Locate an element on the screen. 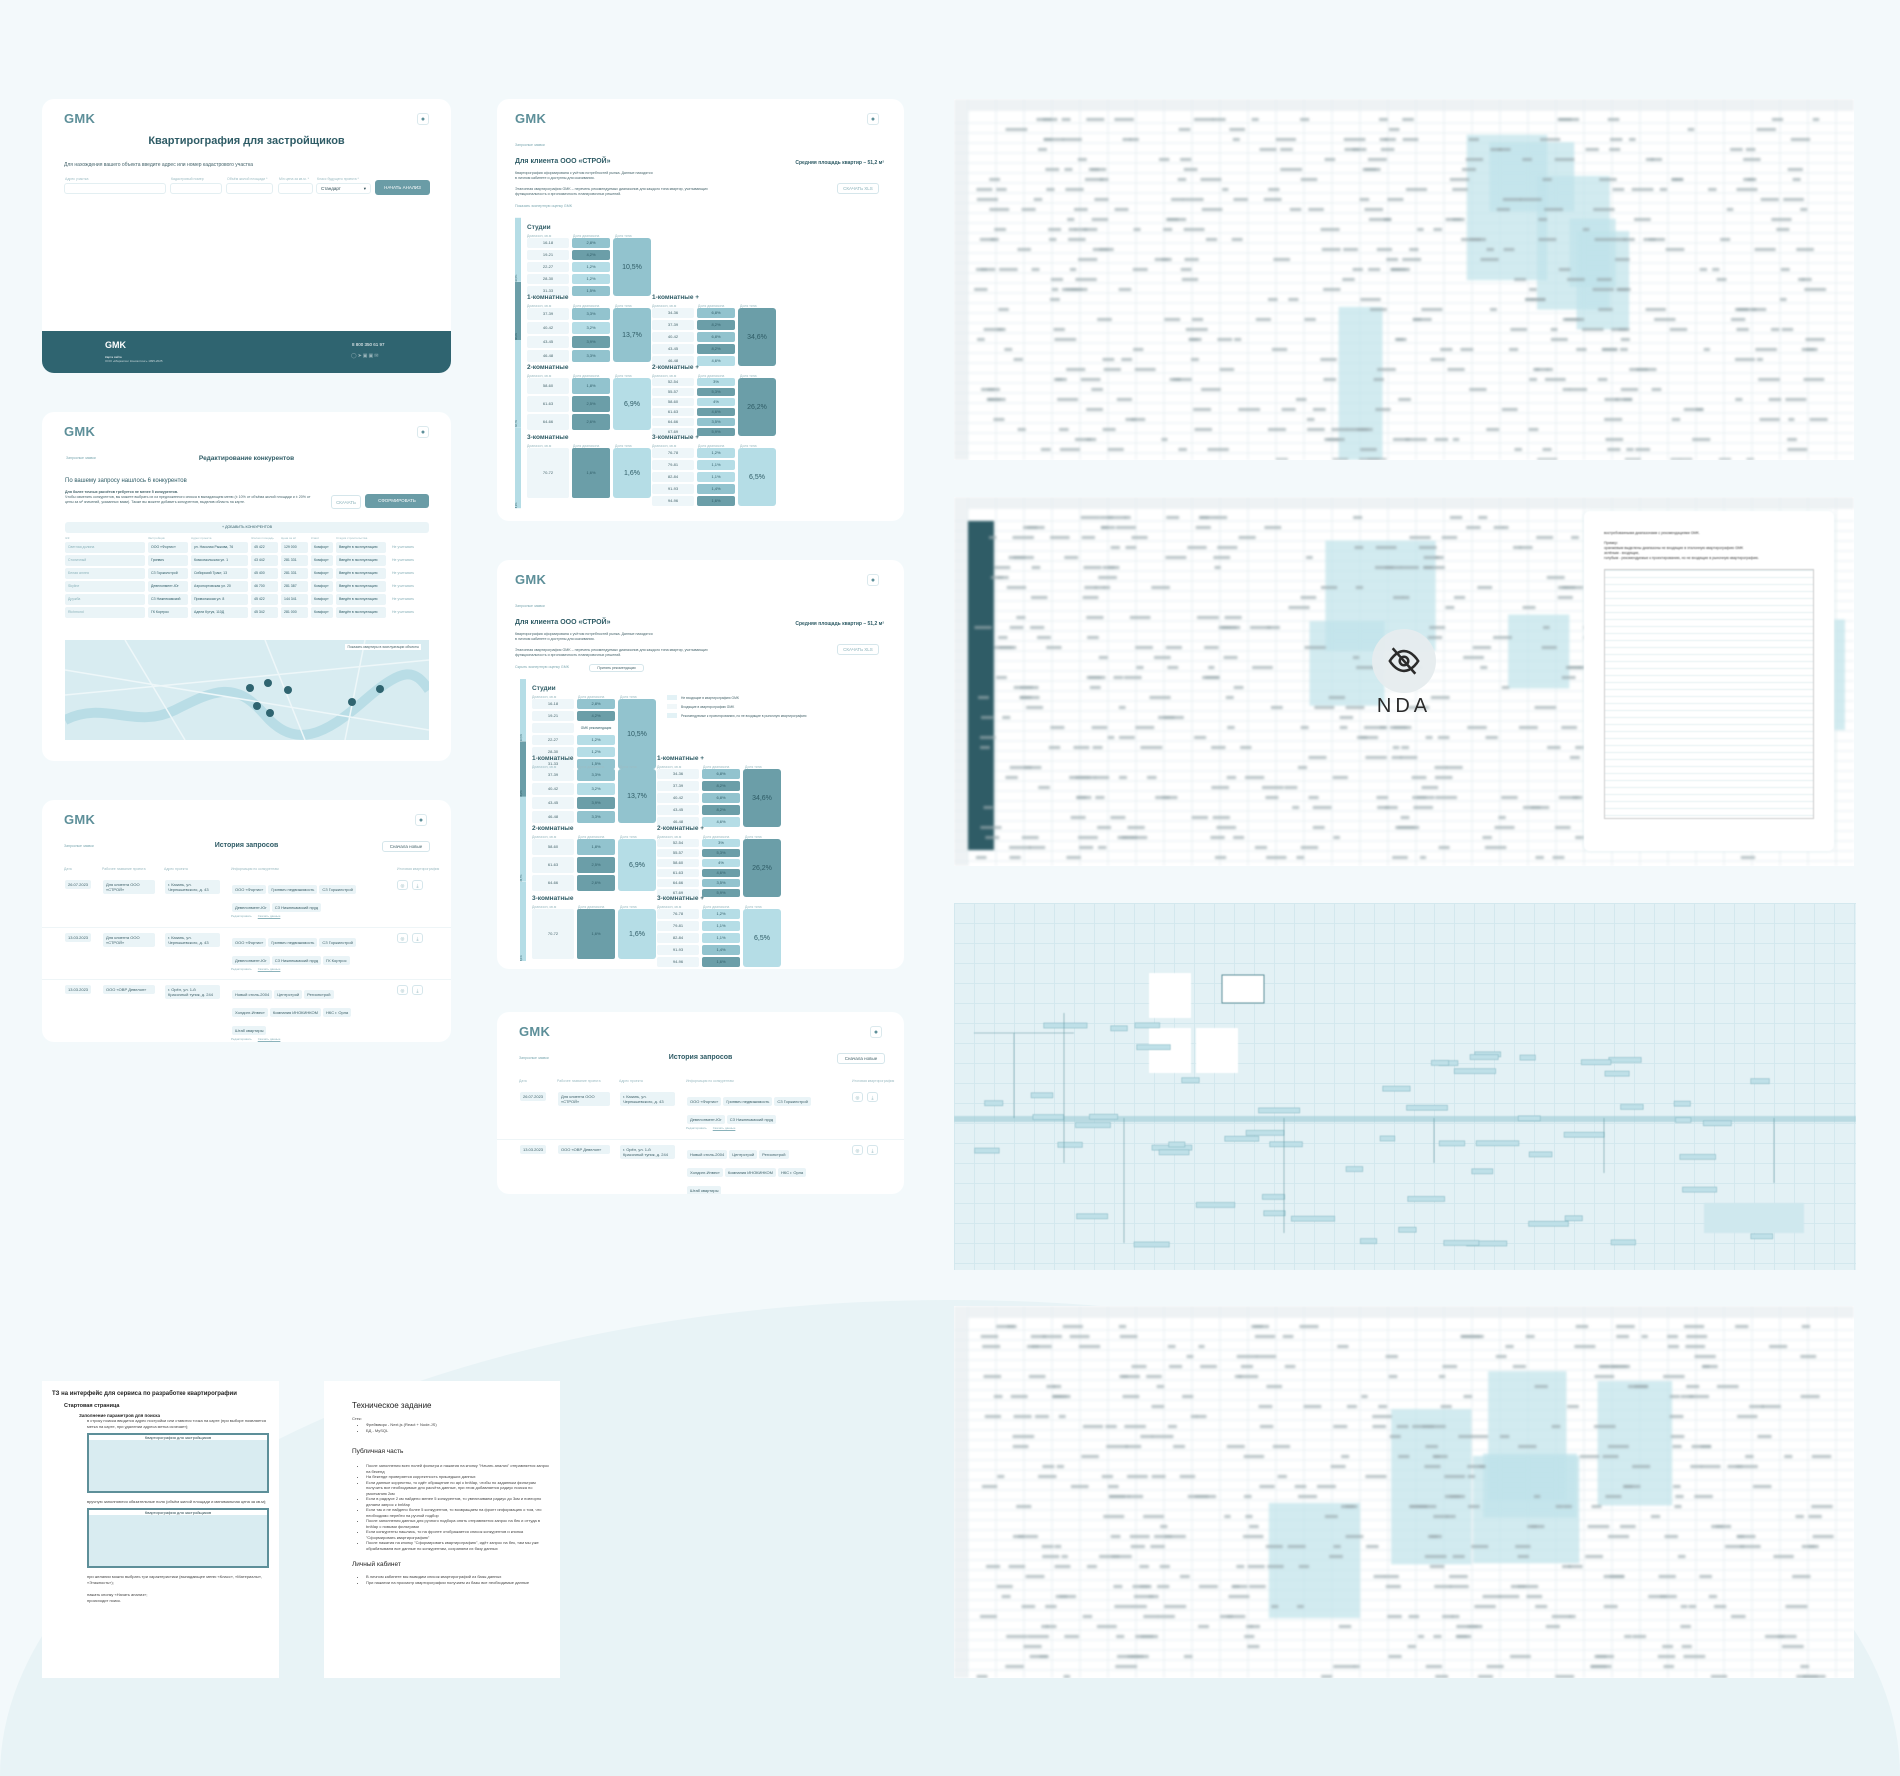  price-input is located at coordinates (295, 188).